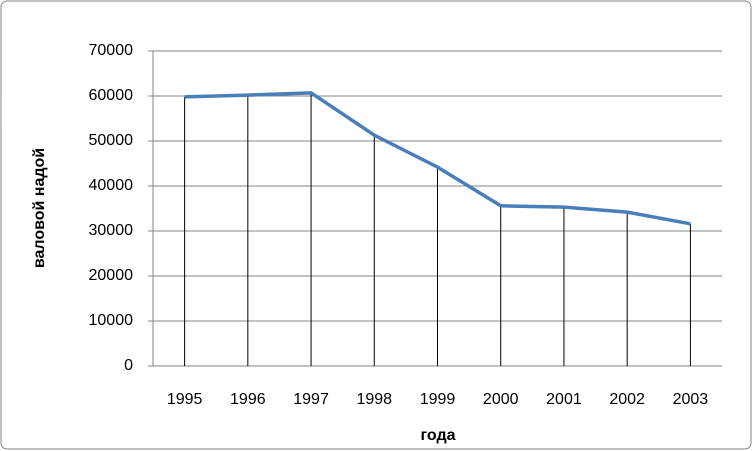 The image size is (753, 451). What do you see at coordinates (438, 399) in the screenshot?
I see `x-tick-label: 1999` at bounding box center [438, 399].